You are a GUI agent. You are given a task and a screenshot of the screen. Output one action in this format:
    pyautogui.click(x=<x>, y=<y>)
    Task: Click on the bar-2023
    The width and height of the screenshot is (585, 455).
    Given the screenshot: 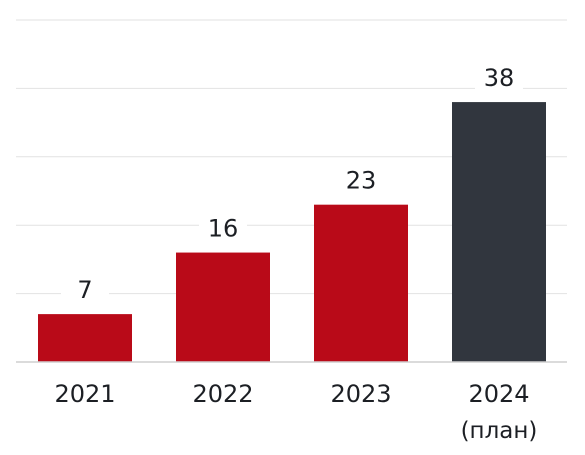 What is the action you would take?
    pyautogui.click(x=361, y=283)
    